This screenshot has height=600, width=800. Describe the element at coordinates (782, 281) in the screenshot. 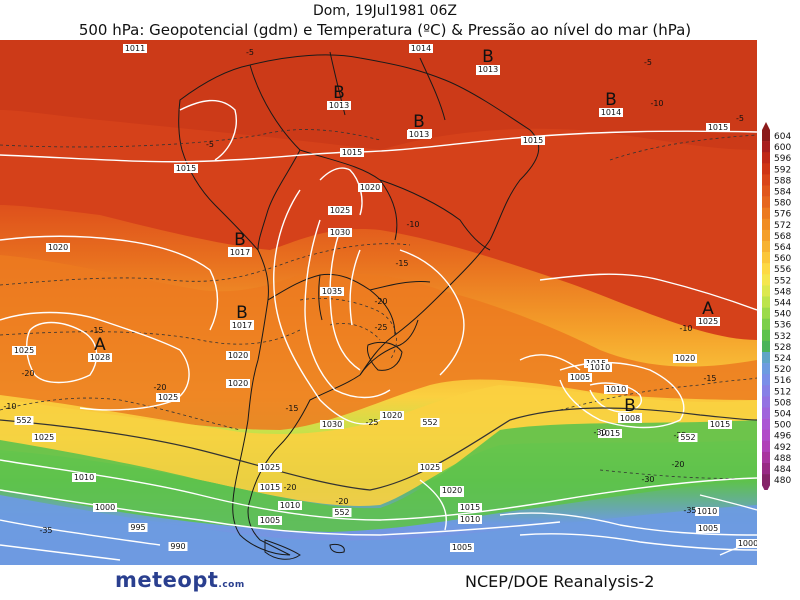

I see `colorbar-tick-label: 552` at that location.